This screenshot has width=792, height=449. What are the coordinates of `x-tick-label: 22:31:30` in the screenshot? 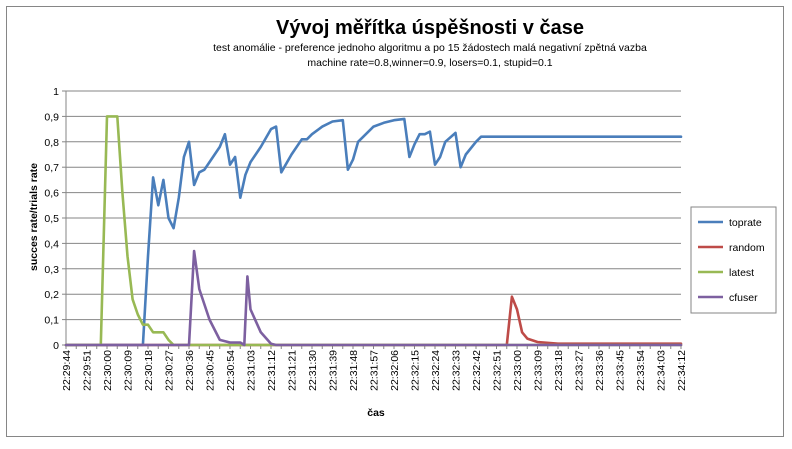 It's located at (313, 370).